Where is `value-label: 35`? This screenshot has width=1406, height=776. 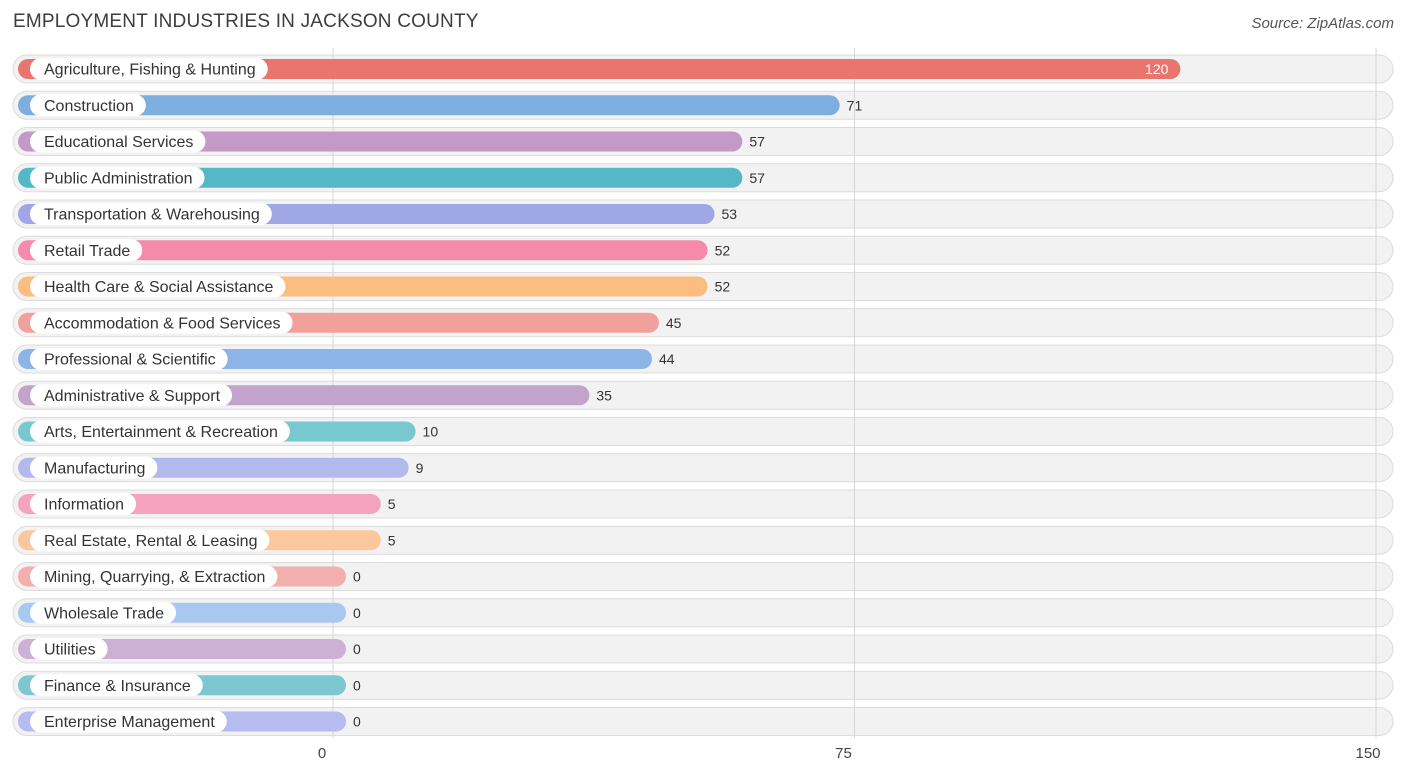
value-label: 35 is located at coordinates (604, 395).